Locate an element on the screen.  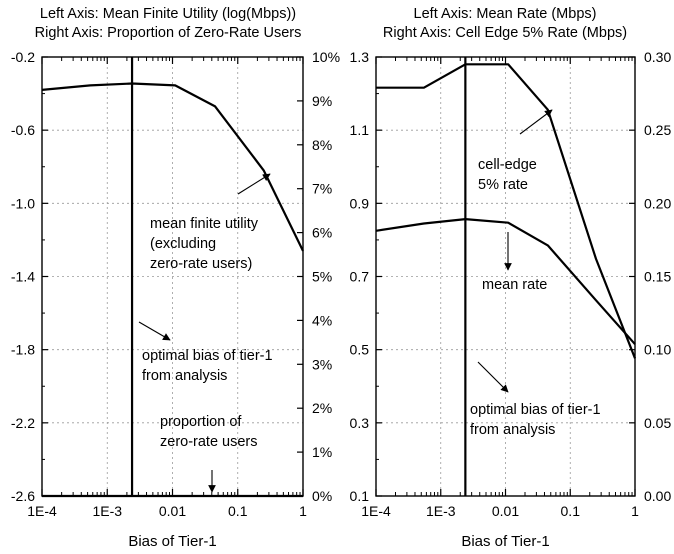
panel1-annotation-1-arrow is located at coordinates (254, 184).